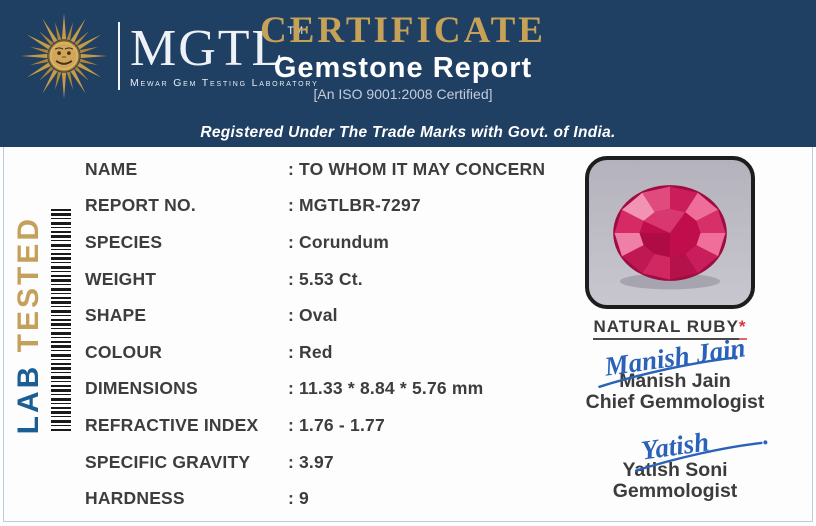 This screenshot has width=816, height=526. Describe the element at coordinates (318, 315) in the screenshot. I see `row-value: Oval` at that location.